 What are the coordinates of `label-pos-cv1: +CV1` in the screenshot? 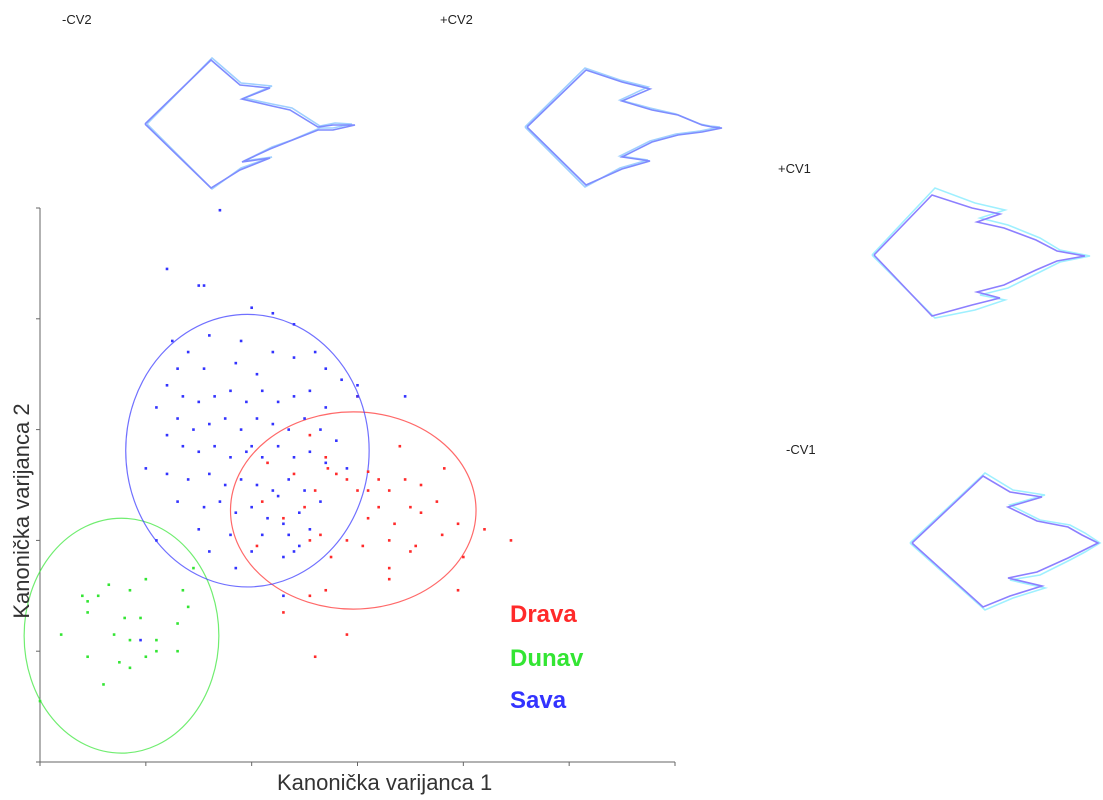 It's located at (794, 168).